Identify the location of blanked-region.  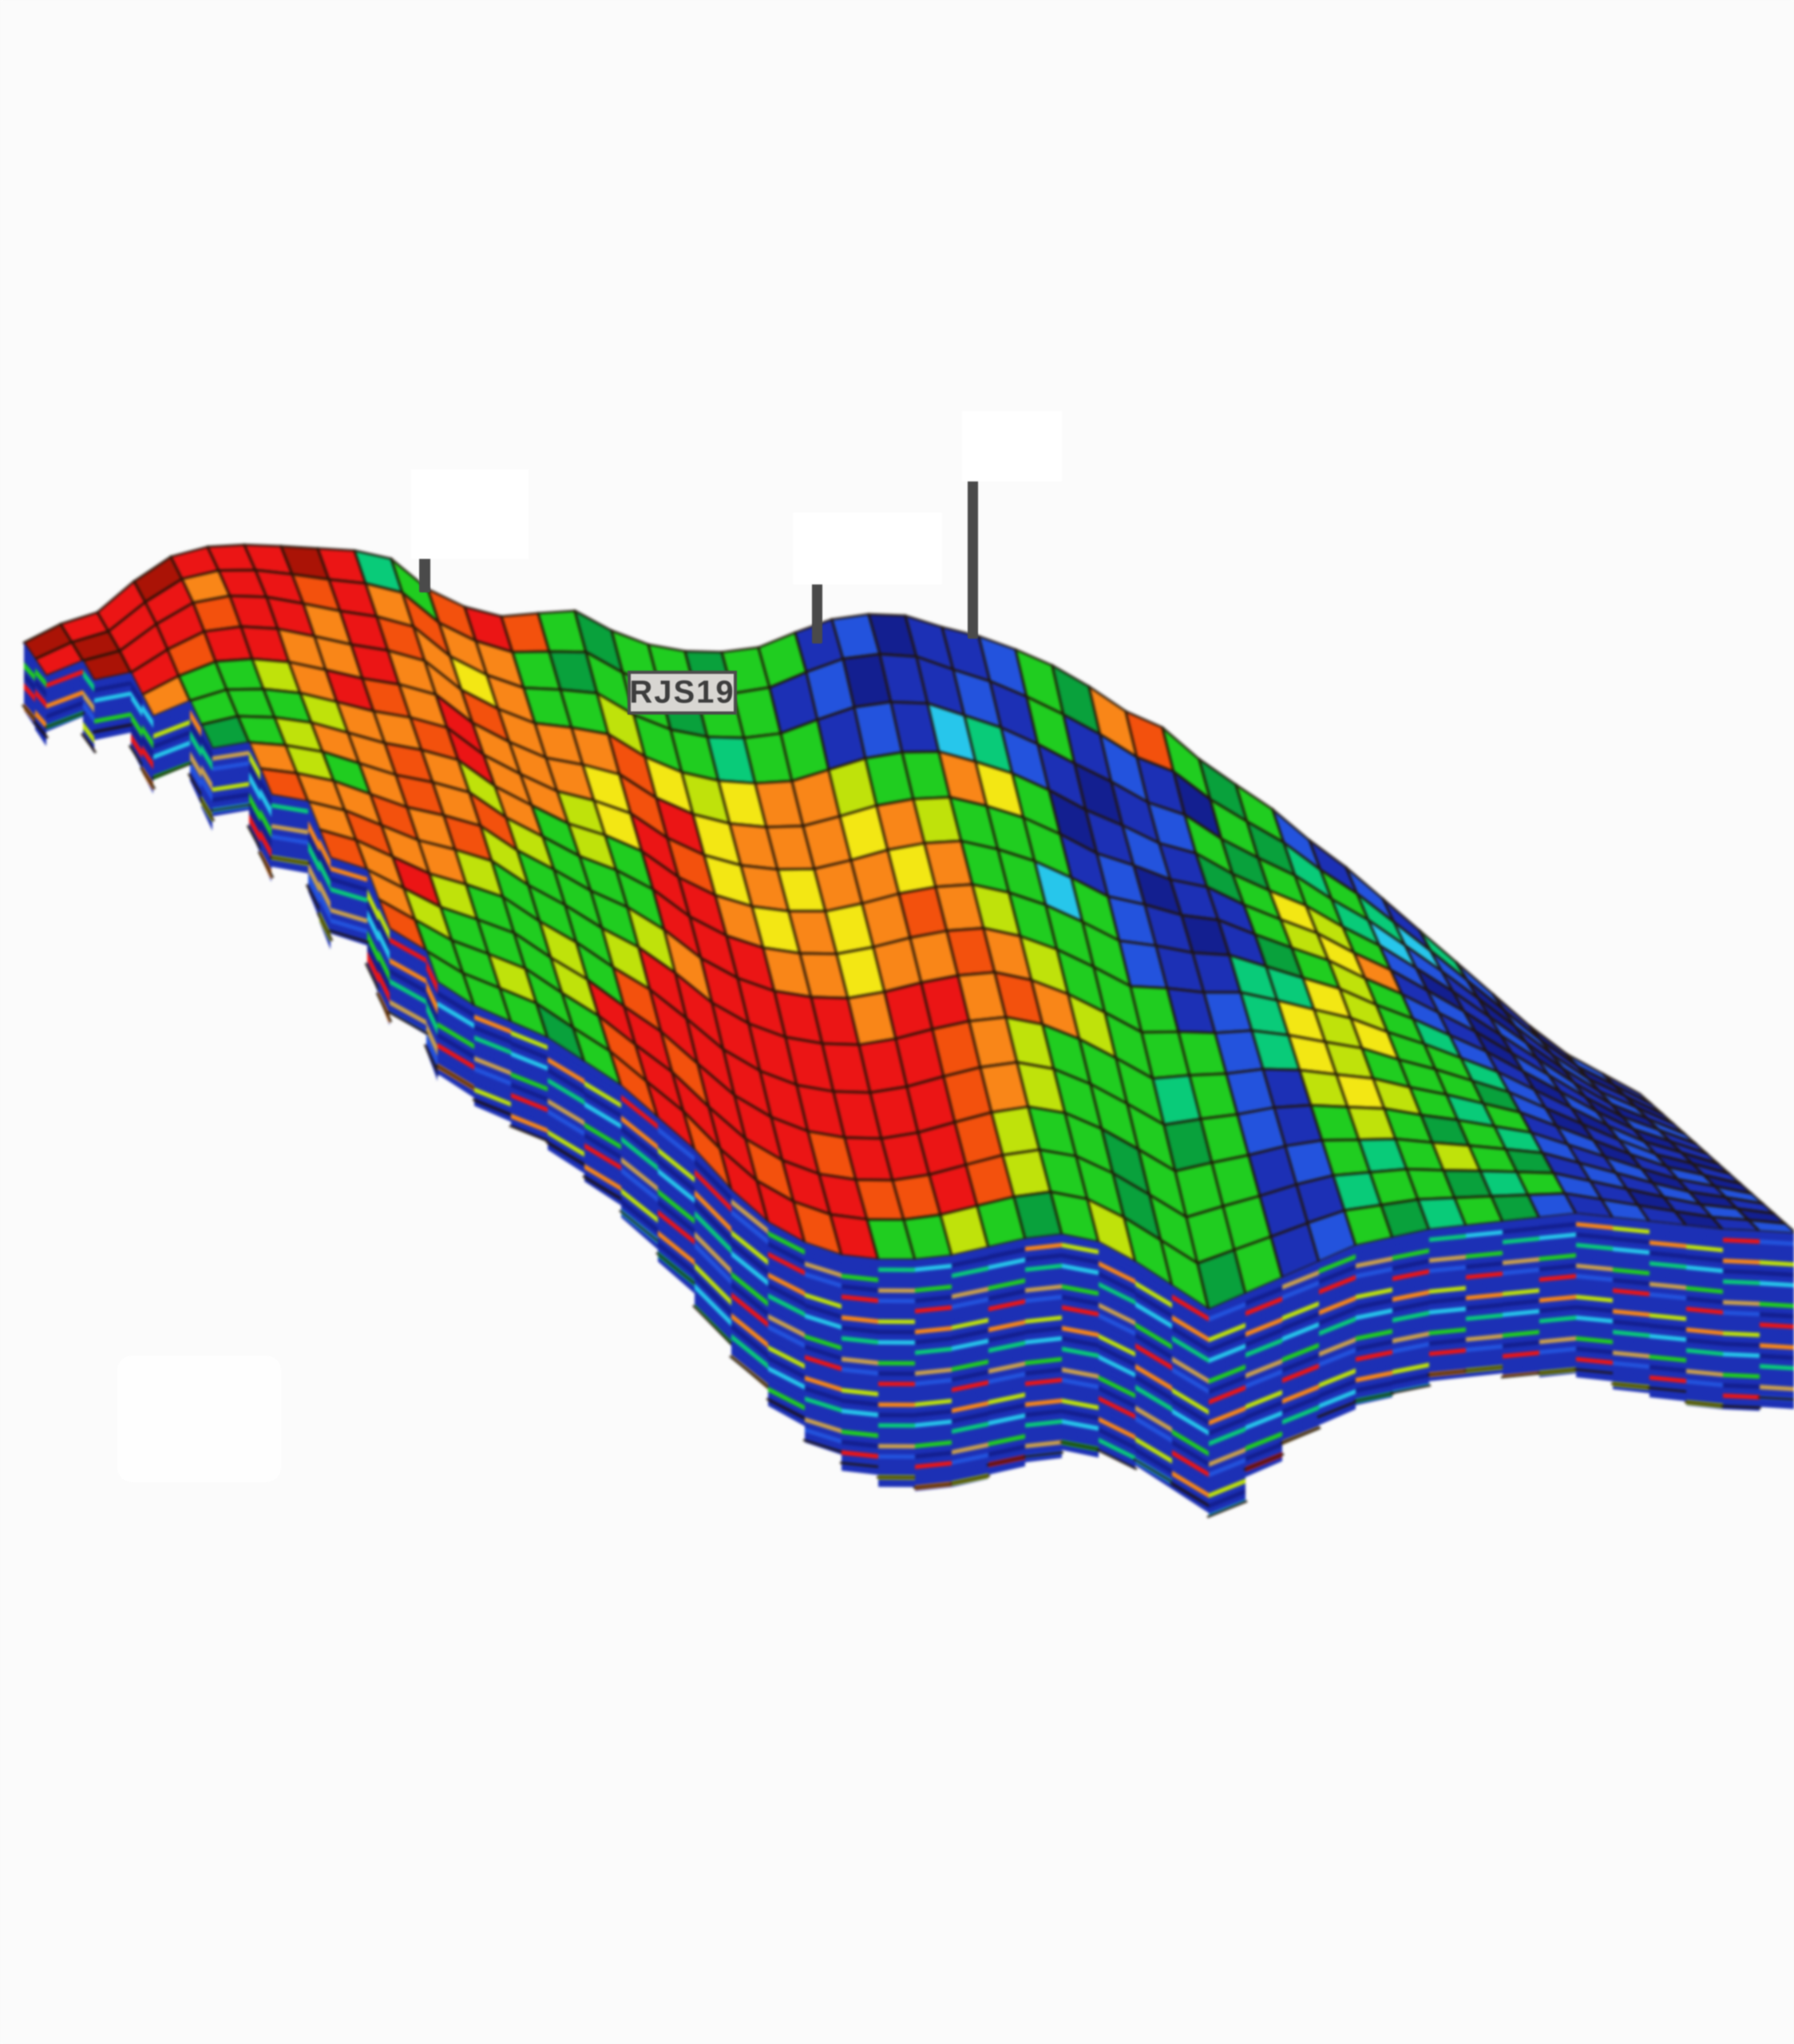
(199, 1419).